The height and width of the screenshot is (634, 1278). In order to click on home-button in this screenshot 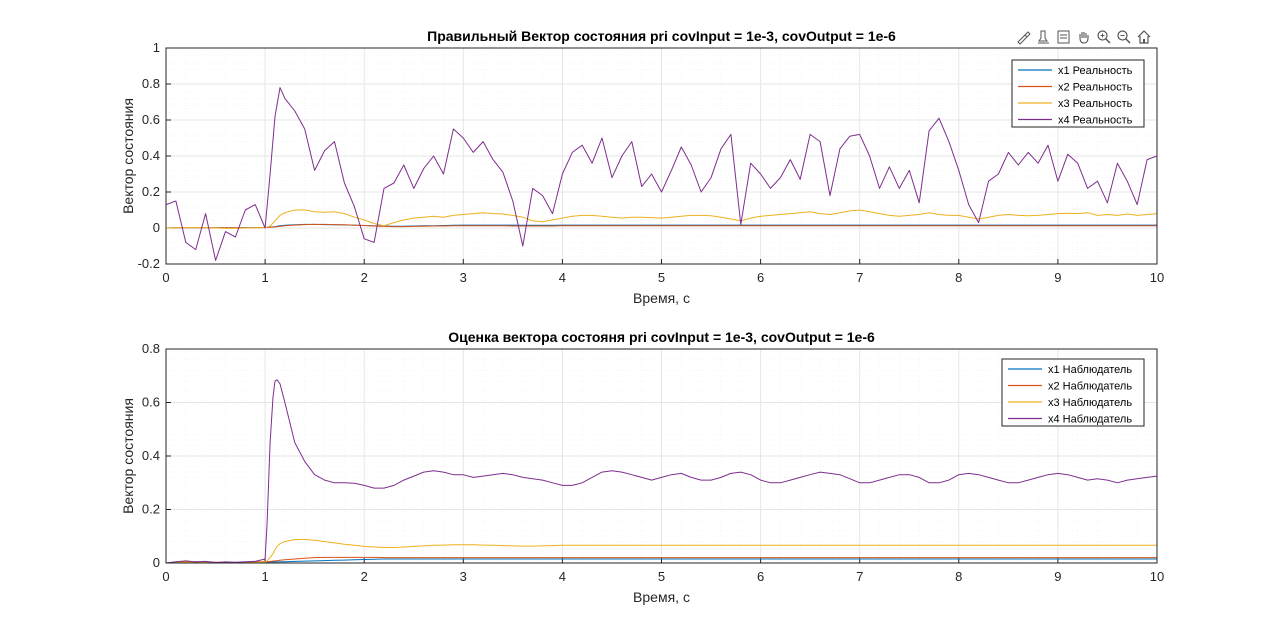, I will do `click(1143, 36)`.